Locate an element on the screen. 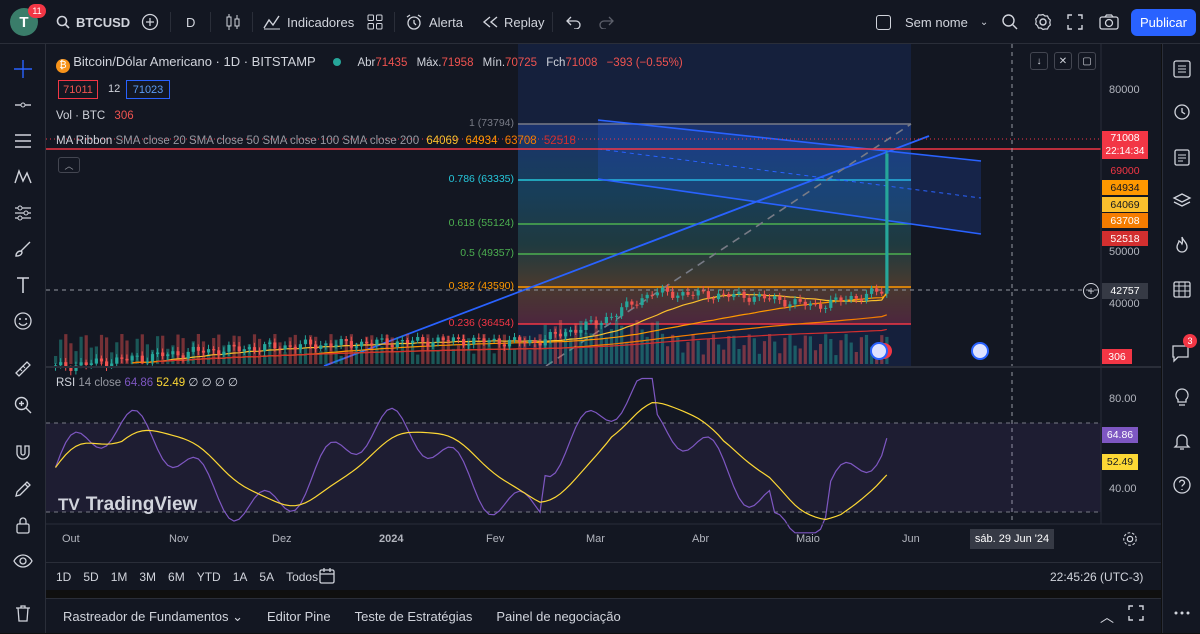 The width and height of the screenshot is (1200, 634). text-tool is located at coordinates (23, 285).